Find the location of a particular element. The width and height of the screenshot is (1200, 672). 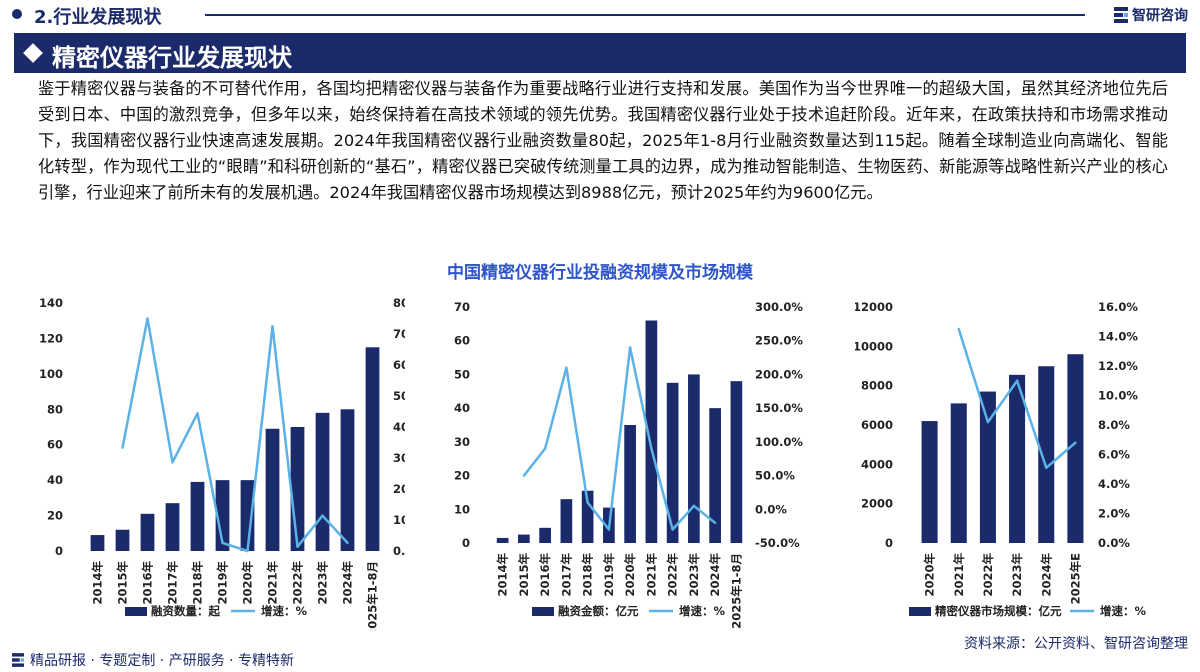

y-left-tick-label: 70 is located at coordinates (462, 307).